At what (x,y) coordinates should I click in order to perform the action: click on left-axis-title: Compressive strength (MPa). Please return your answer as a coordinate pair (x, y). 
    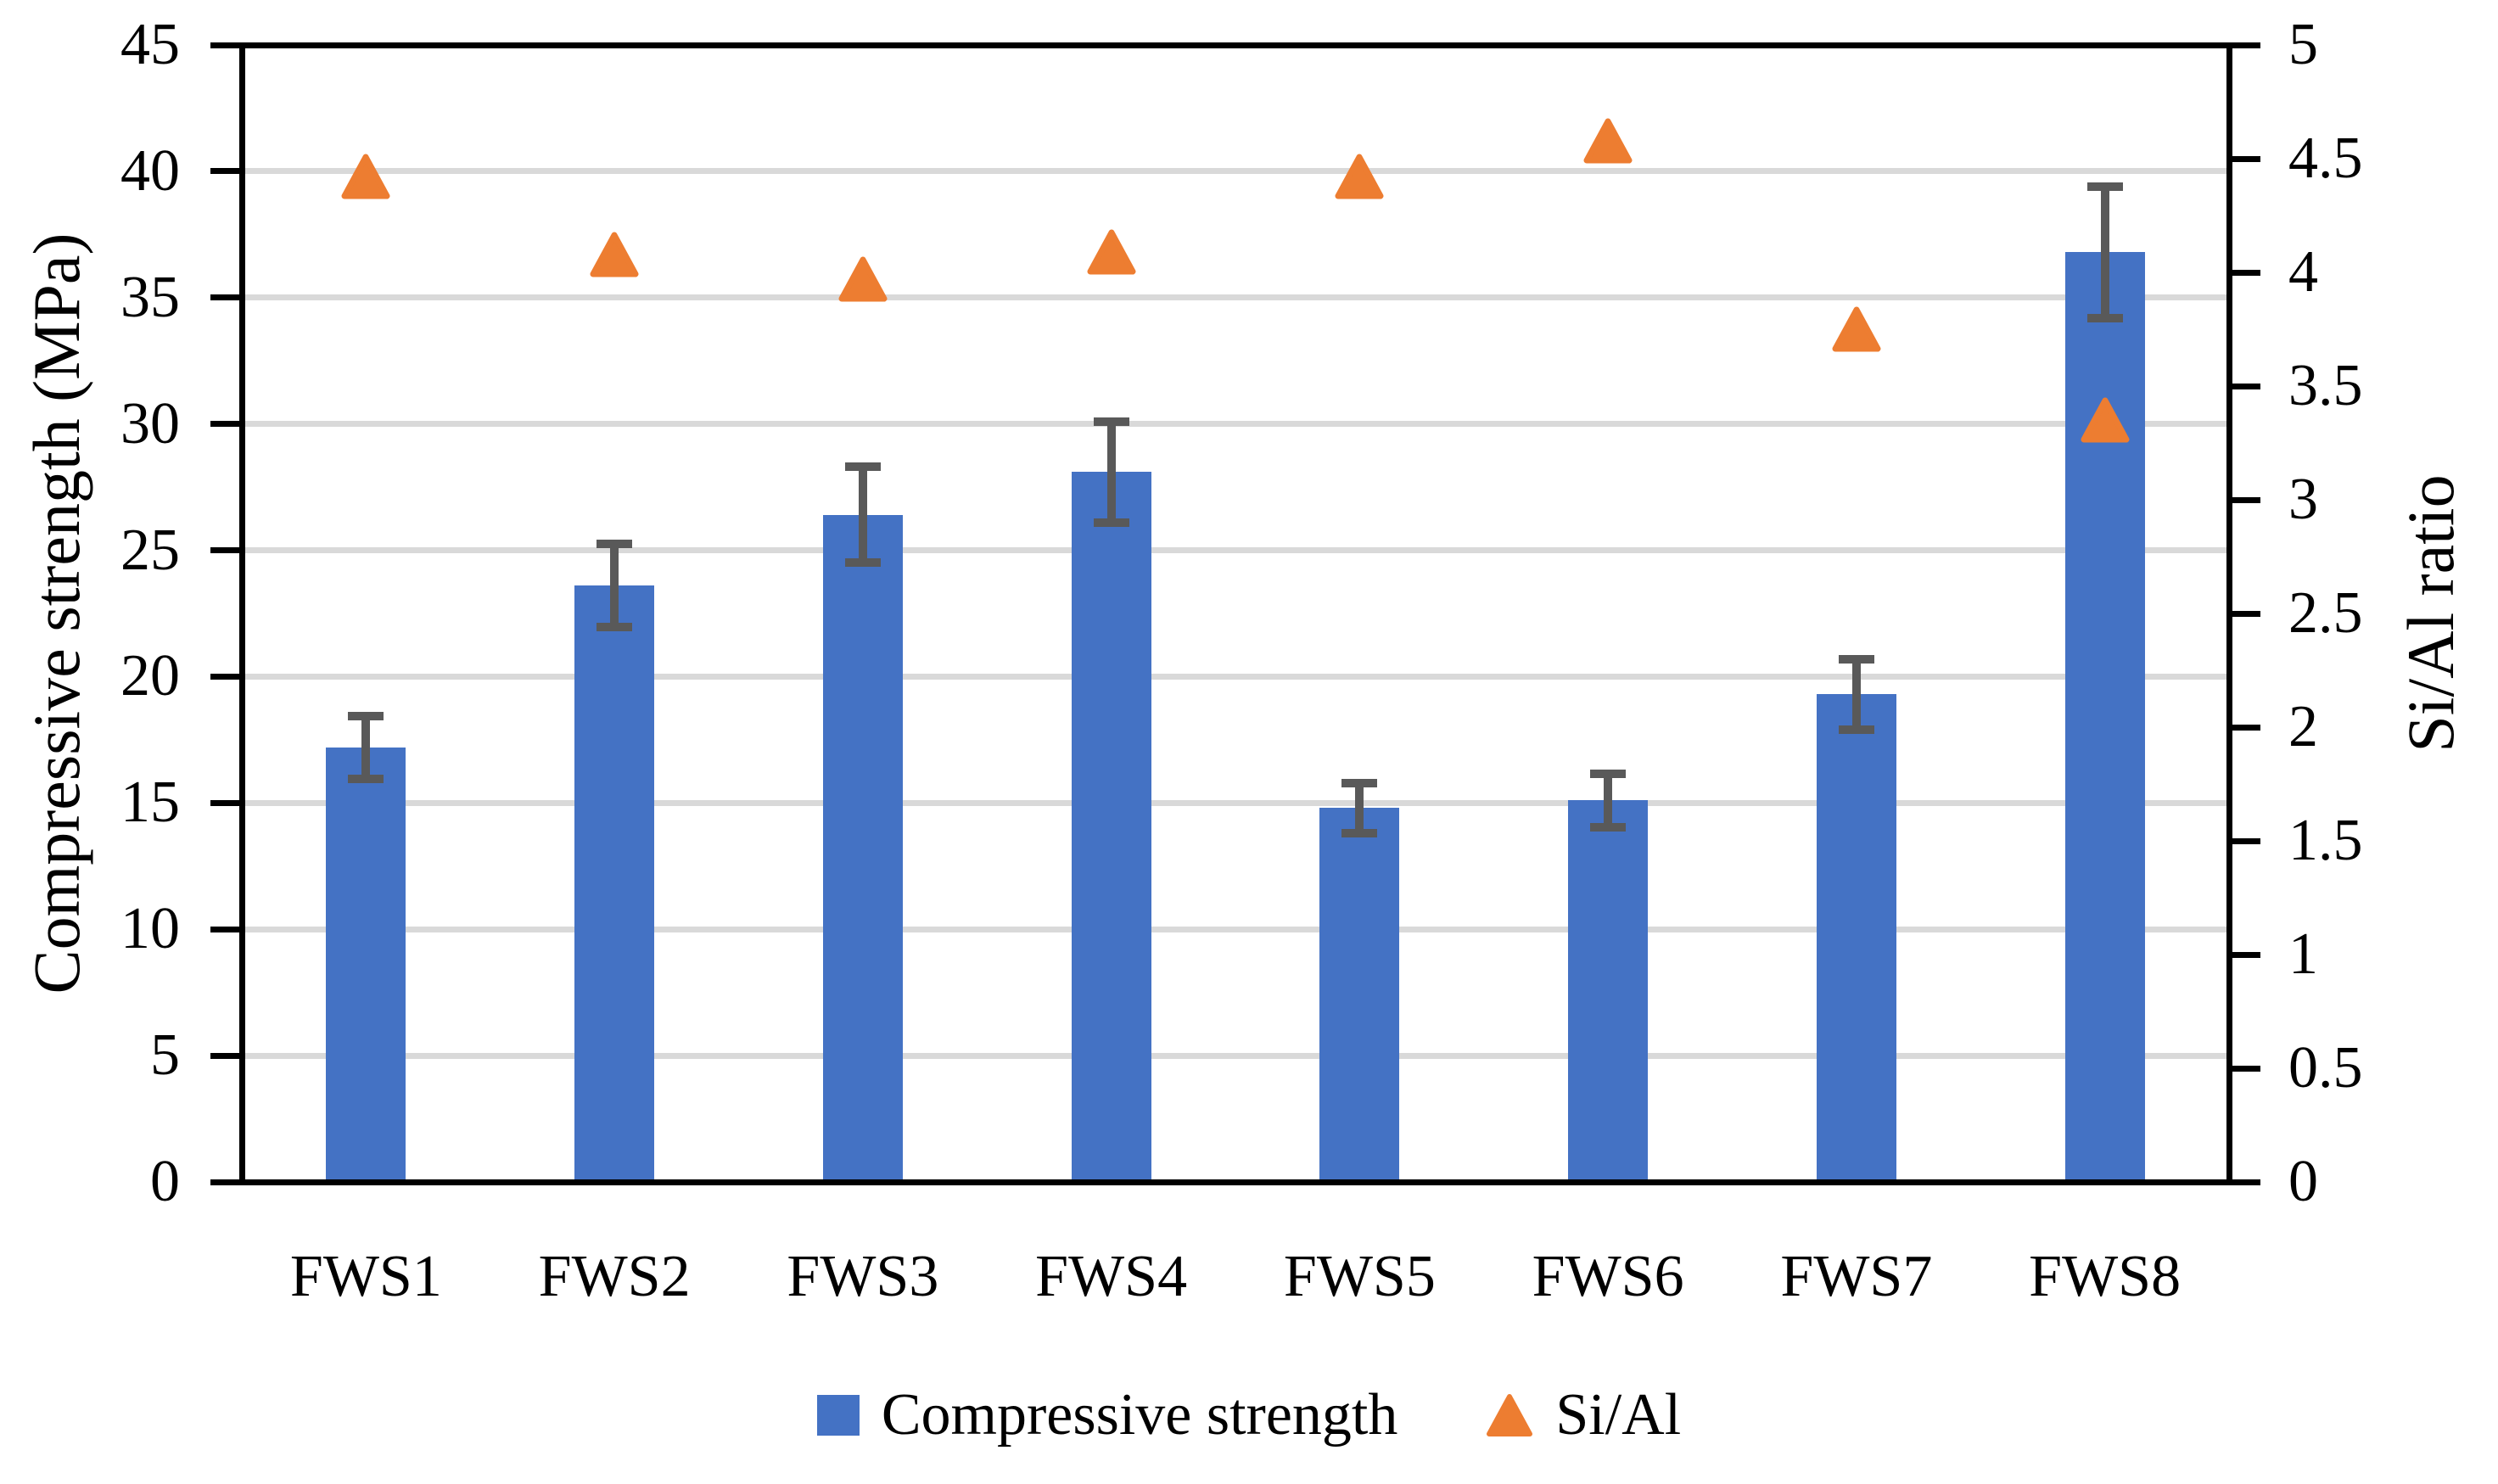
    Looking at the image, I should click on (57, 613).